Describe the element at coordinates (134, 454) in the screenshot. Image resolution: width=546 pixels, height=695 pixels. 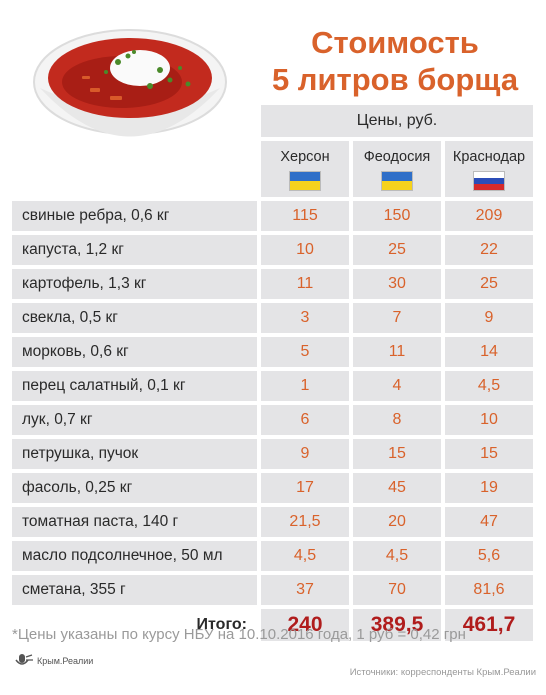
I see `item-label: петрушка, пучок` at that location.